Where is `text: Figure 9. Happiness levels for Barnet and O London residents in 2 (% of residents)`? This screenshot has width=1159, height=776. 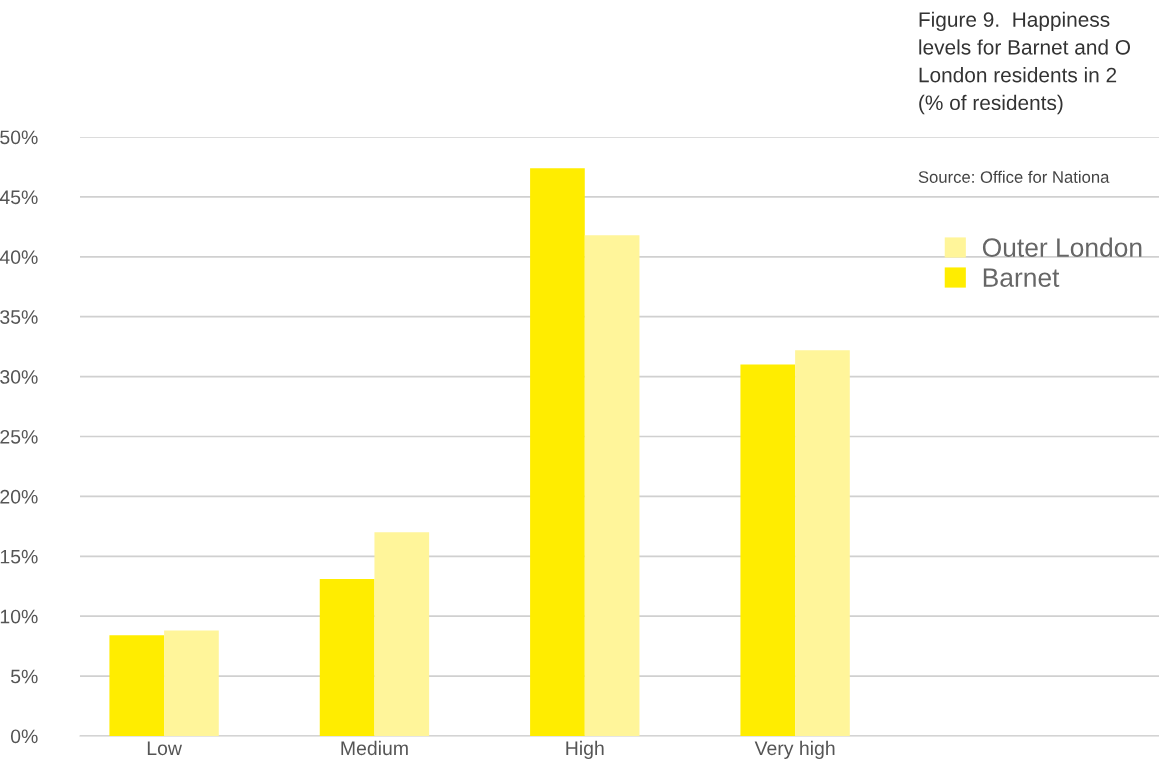 text: Figure 9. Happiness levels for Barnet and O London residents in 2 (% of residents) is located at coordinates (1025, 63).